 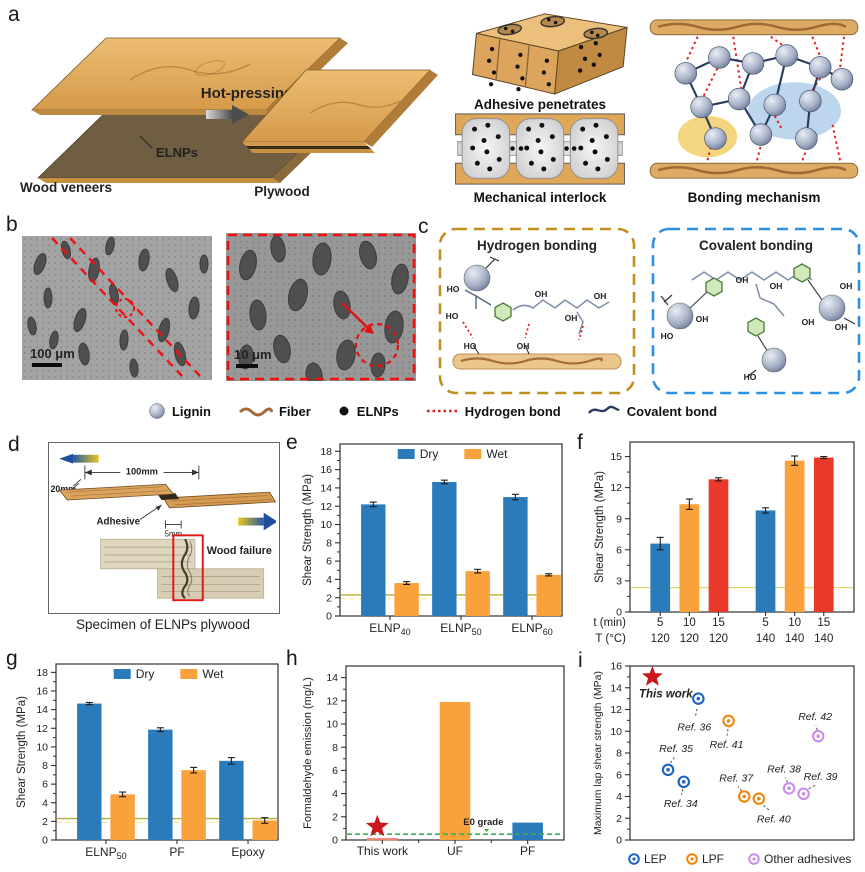 I want to click on y-tick-label: 16, so click(x=616, y=667).